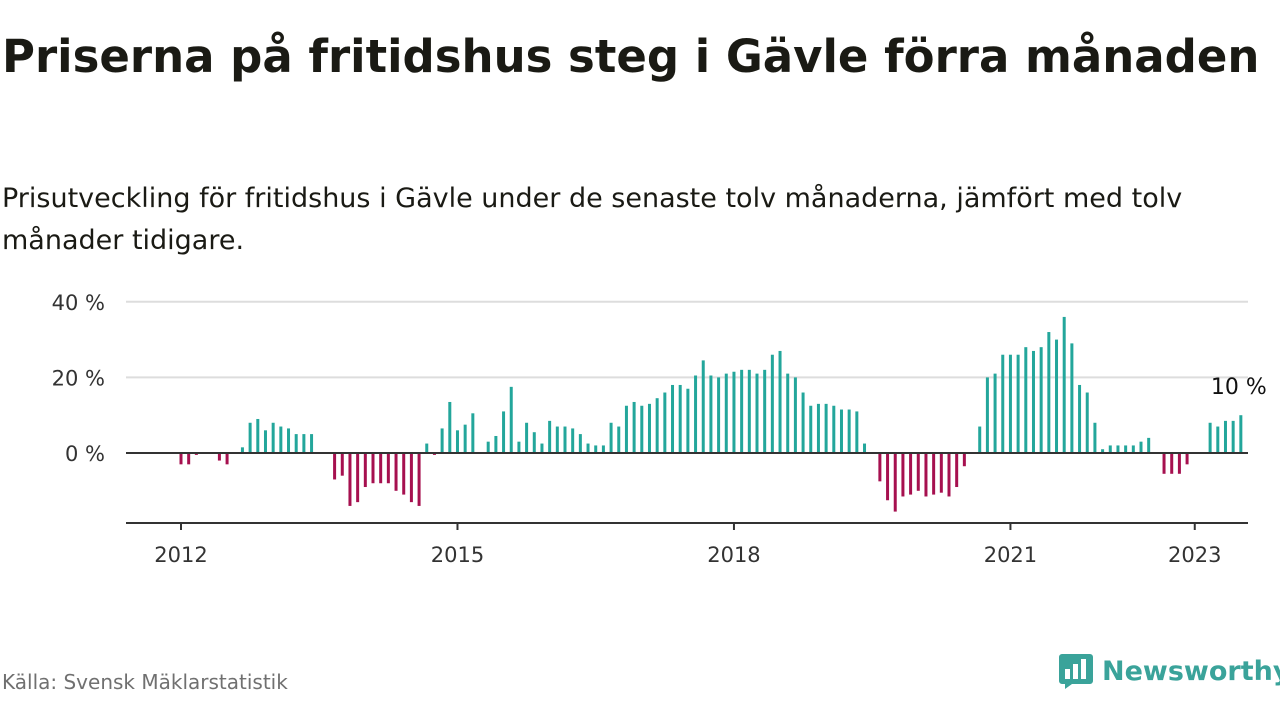  What do you see at coordinates (145, 682) in the screenshot?
I see `source-label: Källa: Svensk Mäklarstatistik` at bounding box center [145, 682].